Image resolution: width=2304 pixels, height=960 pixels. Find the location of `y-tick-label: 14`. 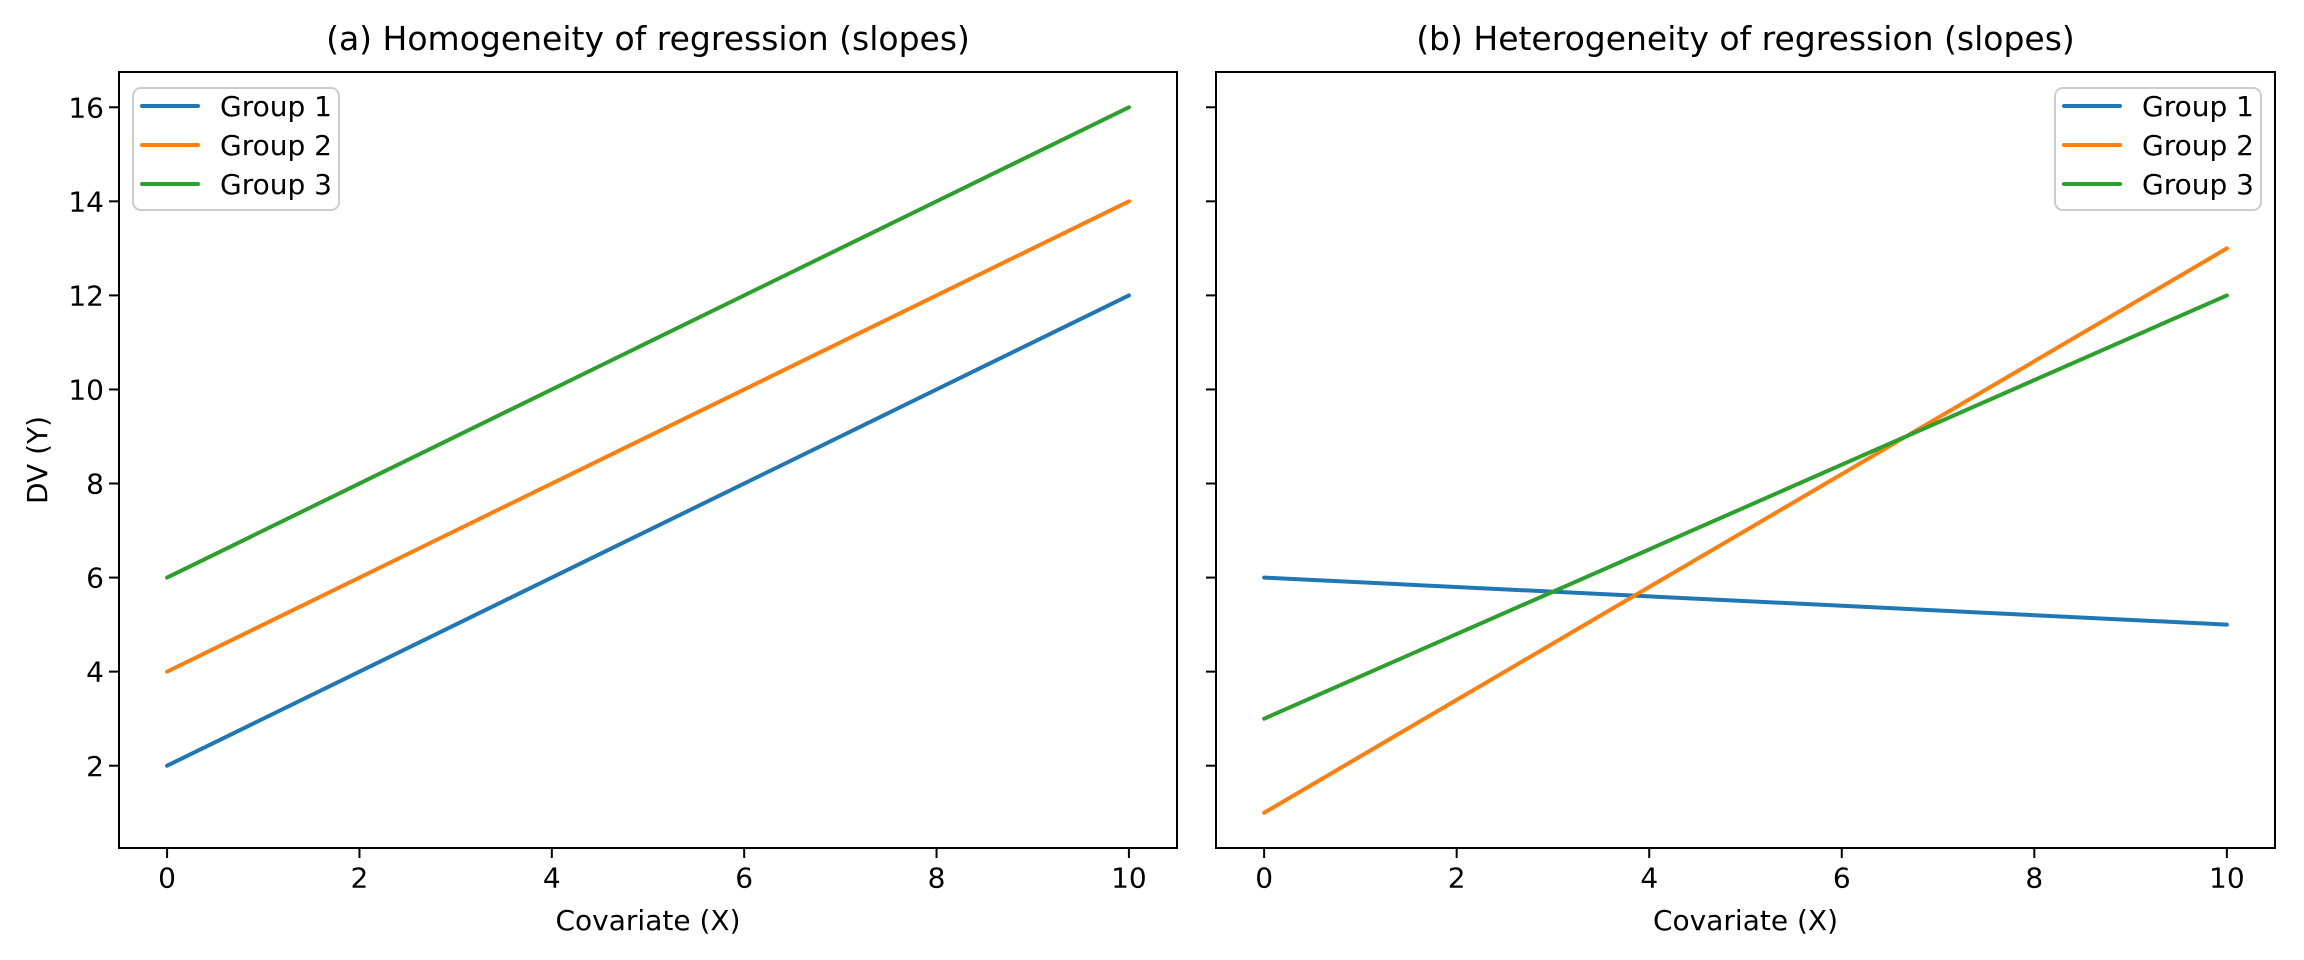

y-tick-label: 14 is located at coordinates (86, 201).